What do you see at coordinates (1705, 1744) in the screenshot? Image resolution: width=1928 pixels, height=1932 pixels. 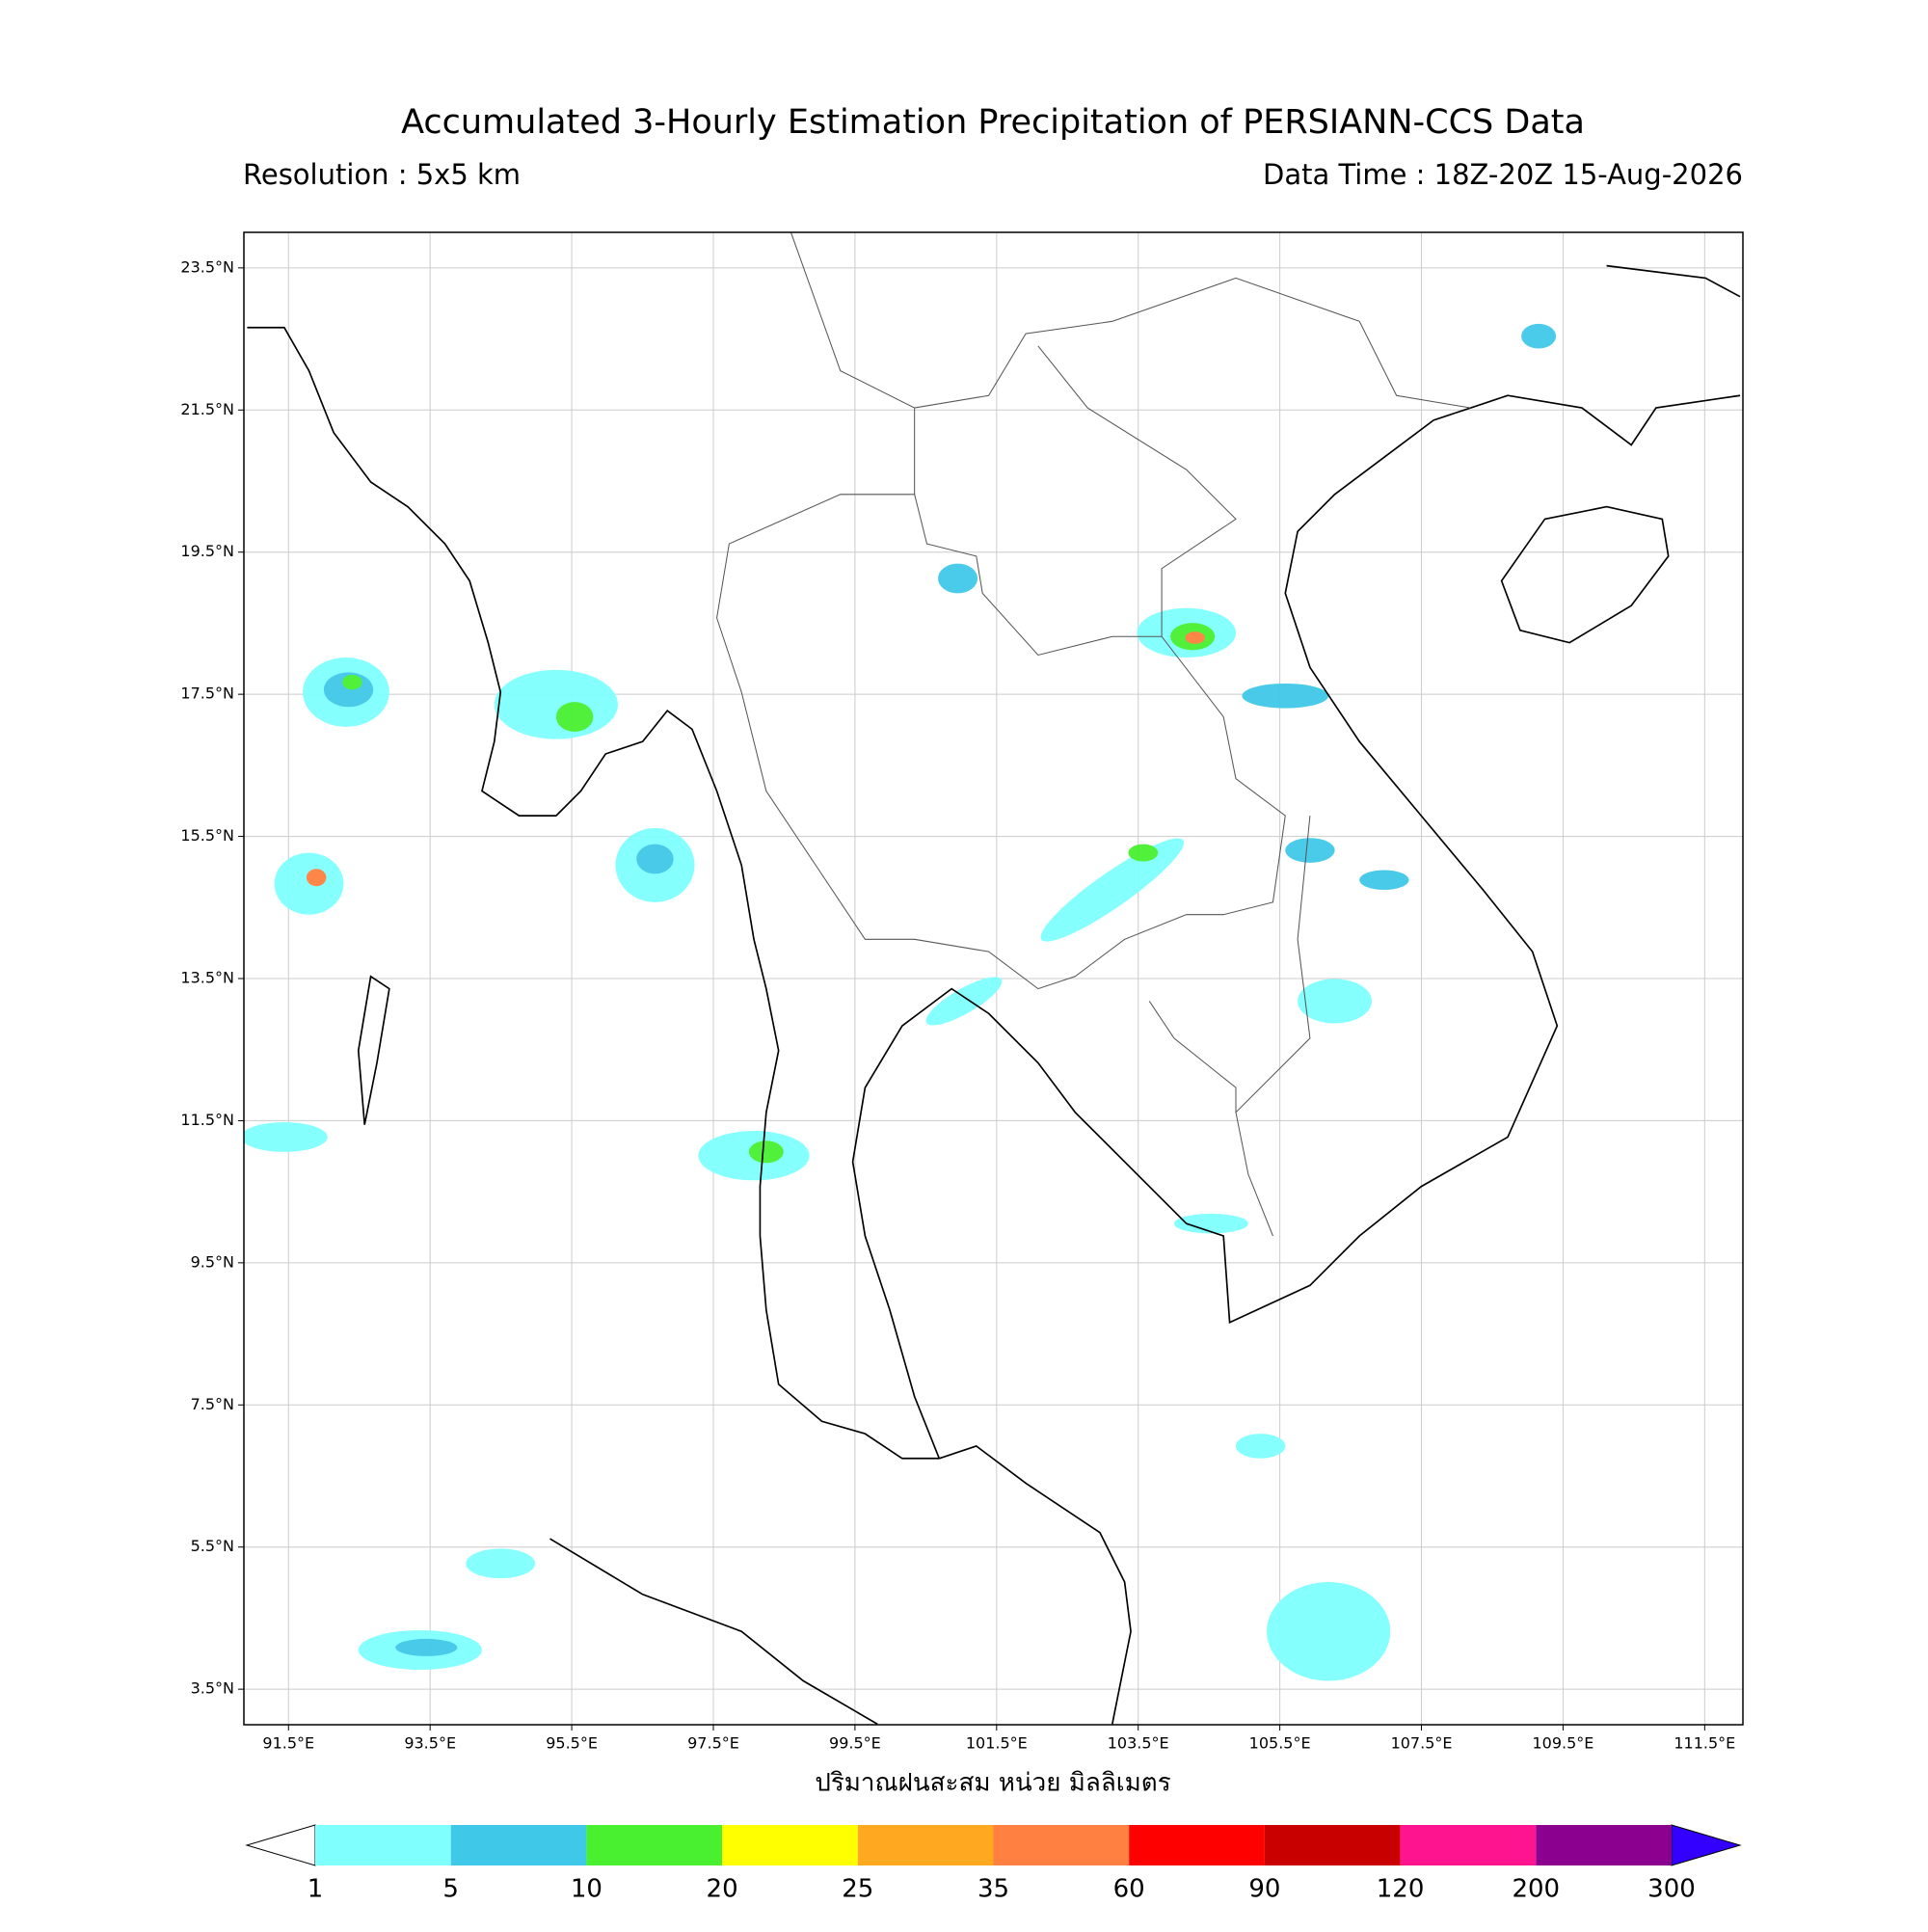 I see `x-tick-label: 111.5°E` at bounding box center [1705, 1744].